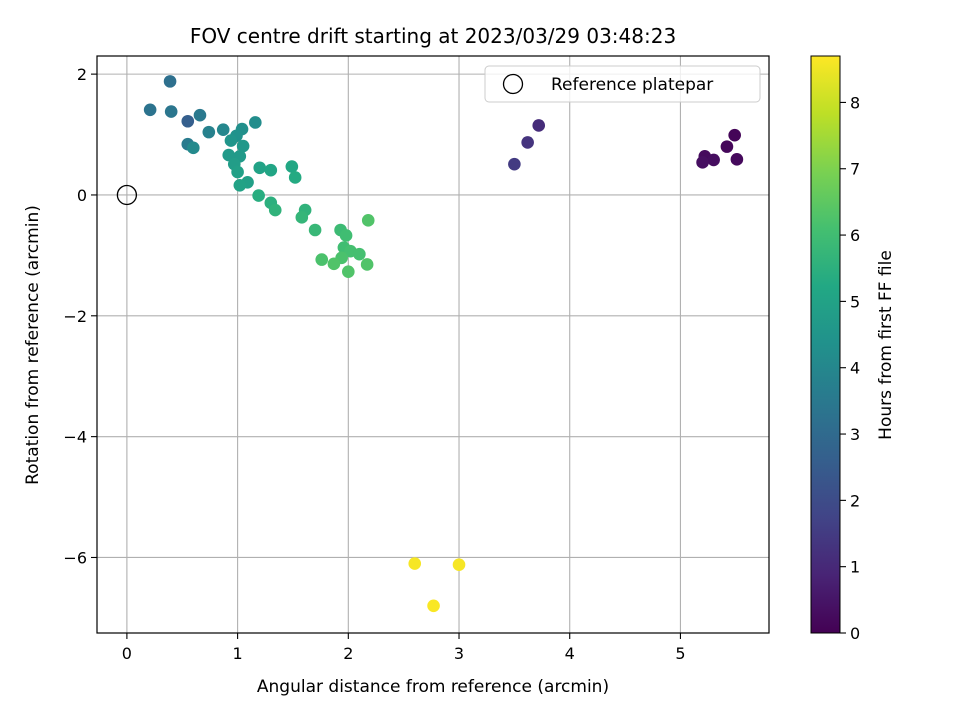 The width and height of the screenshot is (960, 725). I want to click on x-tick-label: 3, so click(459, 653).